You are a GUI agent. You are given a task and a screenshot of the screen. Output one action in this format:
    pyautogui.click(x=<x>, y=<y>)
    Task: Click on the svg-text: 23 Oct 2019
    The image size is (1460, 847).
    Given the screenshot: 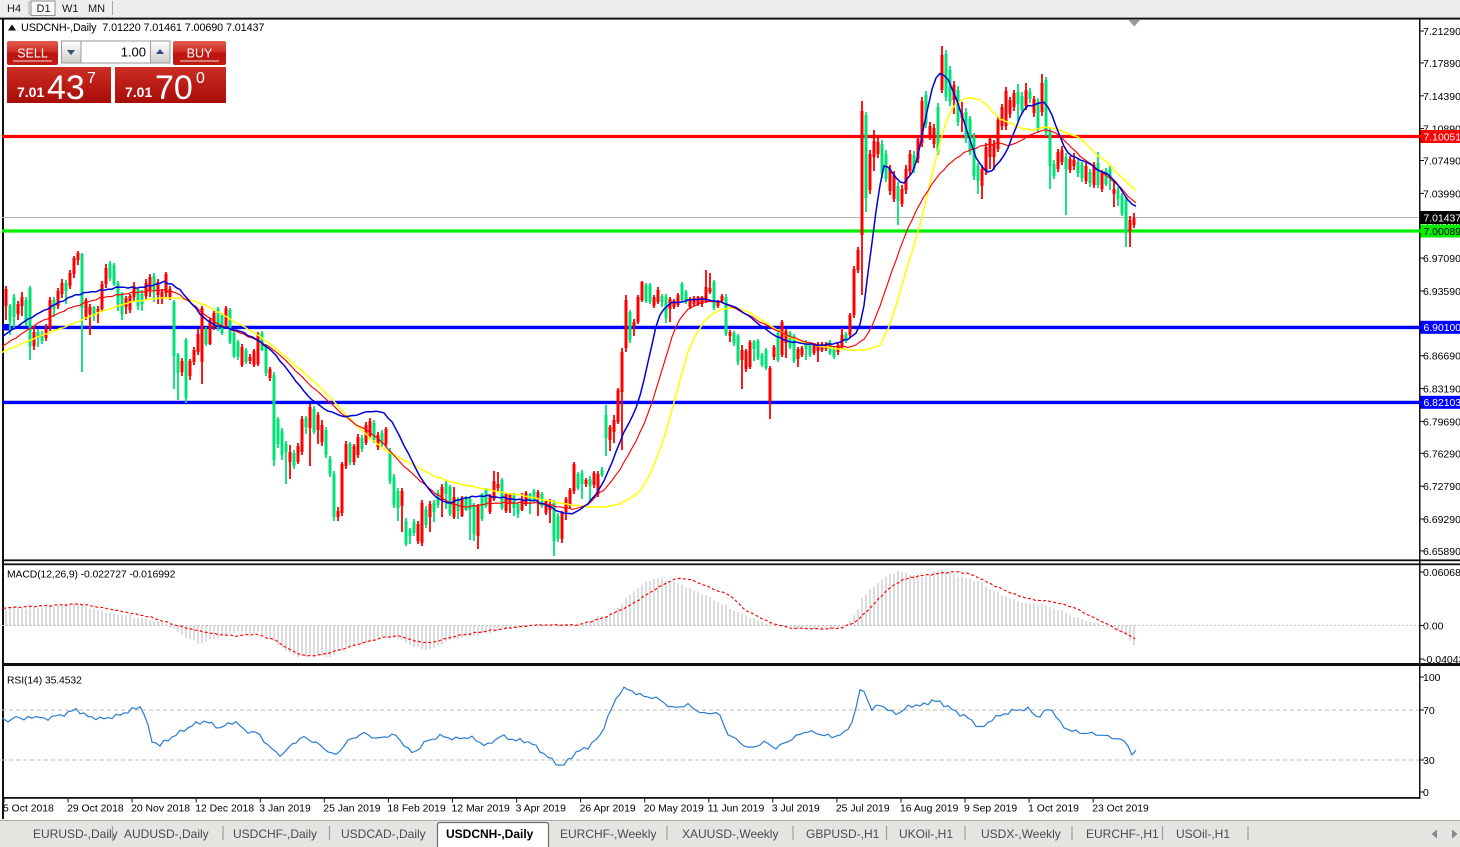 What is the action you would take?
    pyautogui.click(x=1120, y=809)
    